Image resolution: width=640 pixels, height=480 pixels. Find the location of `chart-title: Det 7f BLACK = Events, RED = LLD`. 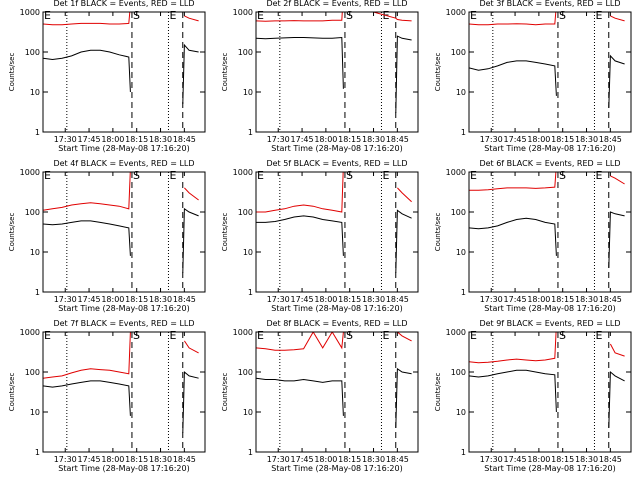

chart-title: Det 7f BLACK = Events, RED = LLD is located at coordinates (123, 323).